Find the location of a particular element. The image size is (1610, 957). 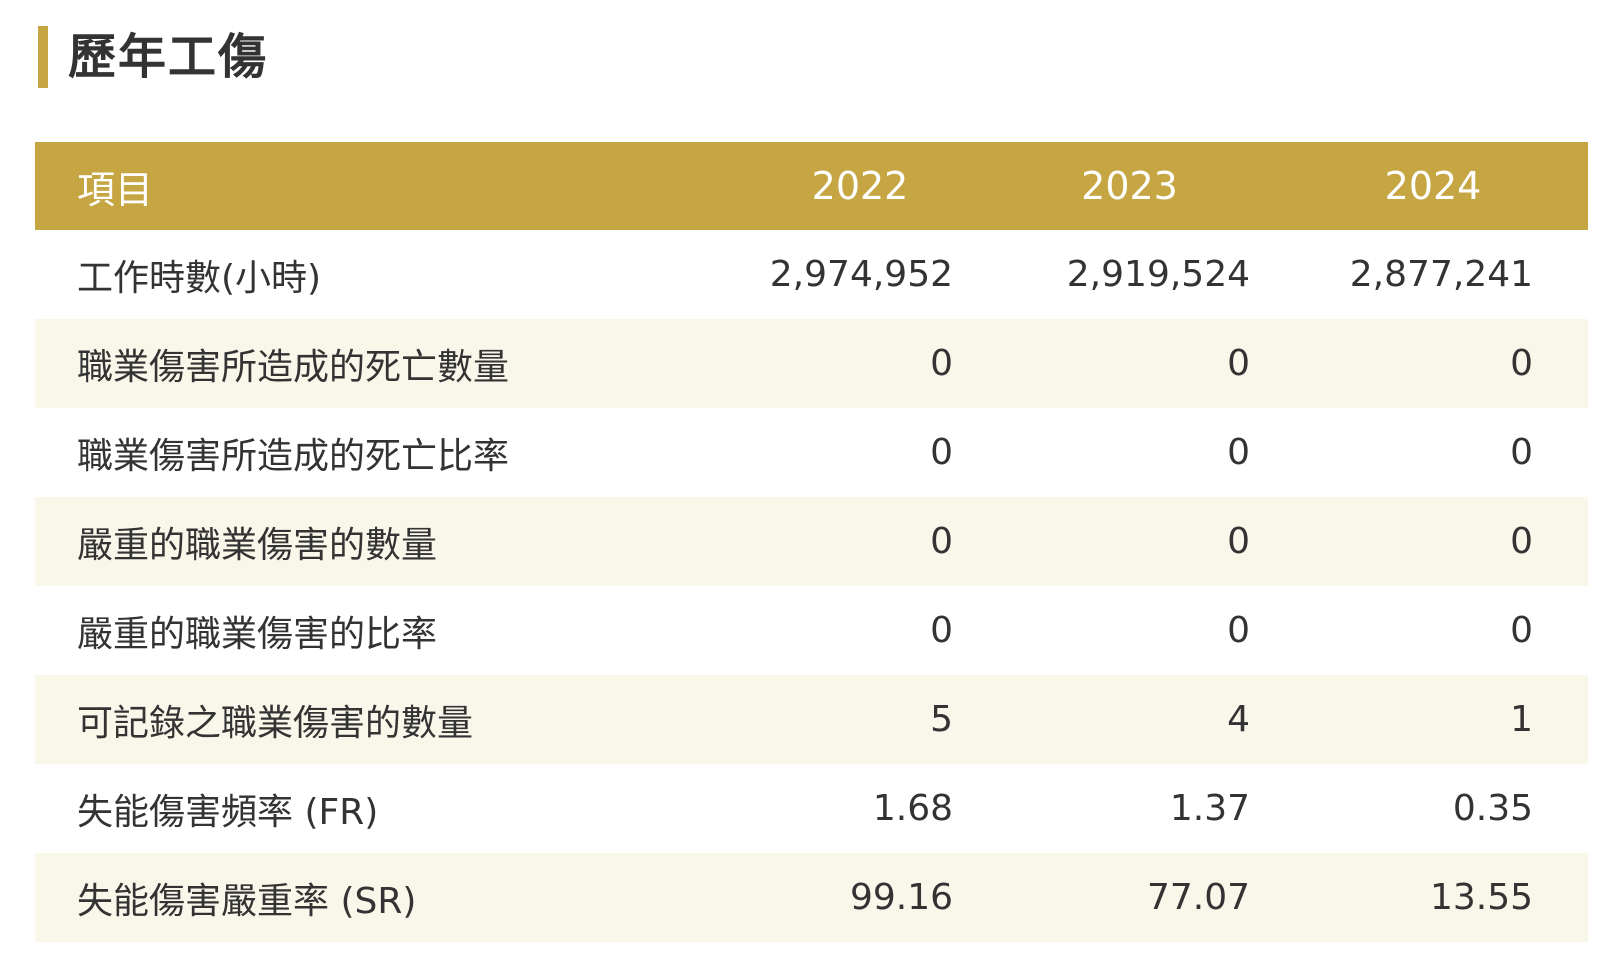

table-header-row: 項目 2022 2023 2024 is located at coordinates (811, 186).